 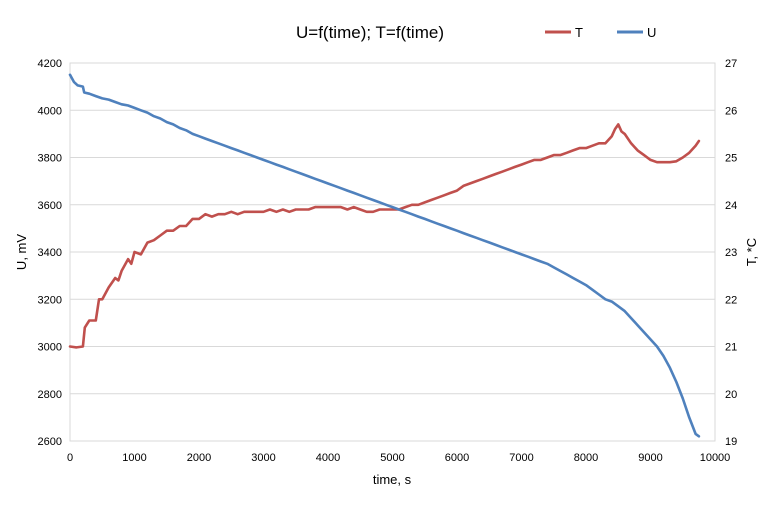 I want to click on y-tick-label: 4200, so click(x=50, y=64).